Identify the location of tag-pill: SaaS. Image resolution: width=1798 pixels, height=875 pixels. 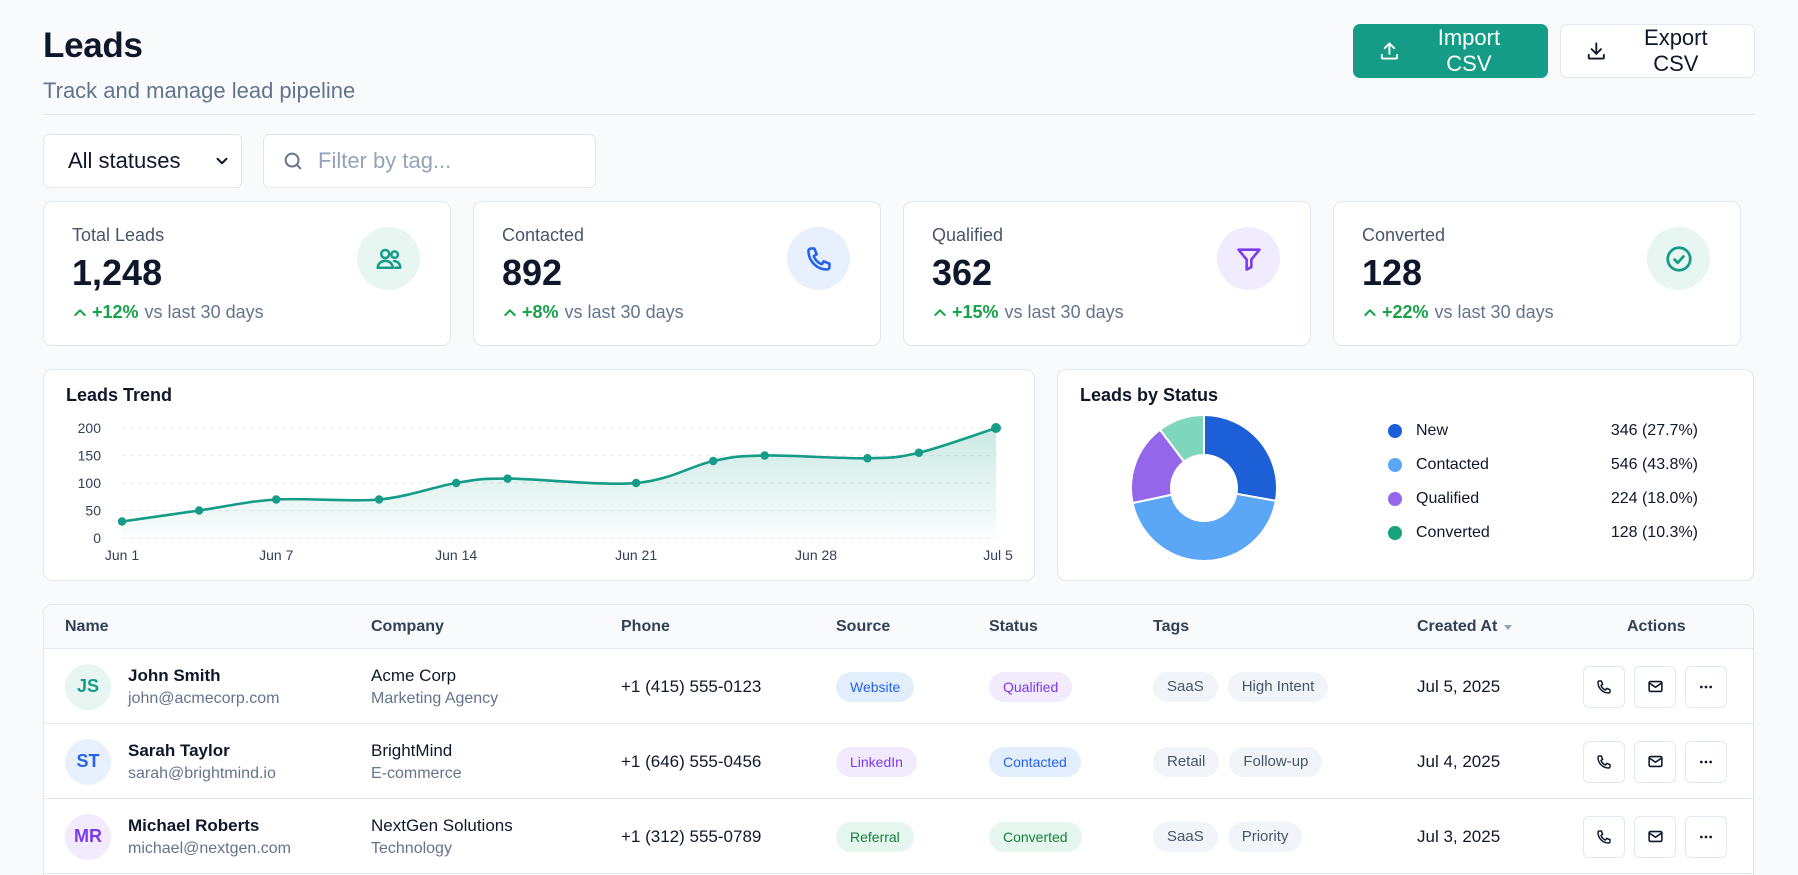
(1185, 836).